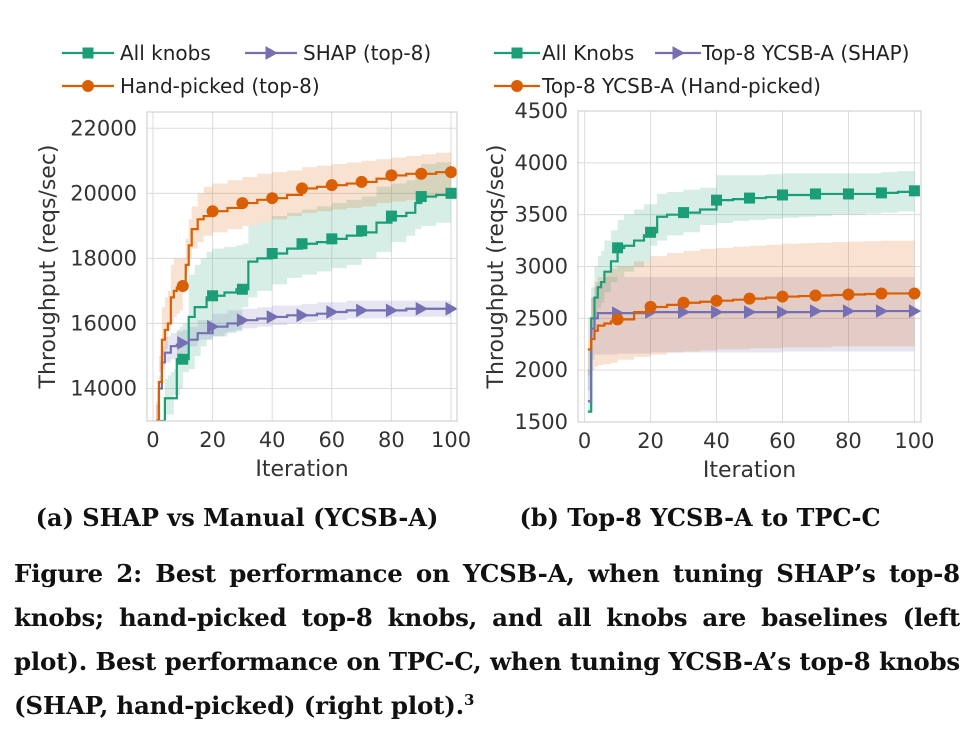 This screenshot has width=968, height=734. I want to click on x-tick-label: 60, so click(782, 441).